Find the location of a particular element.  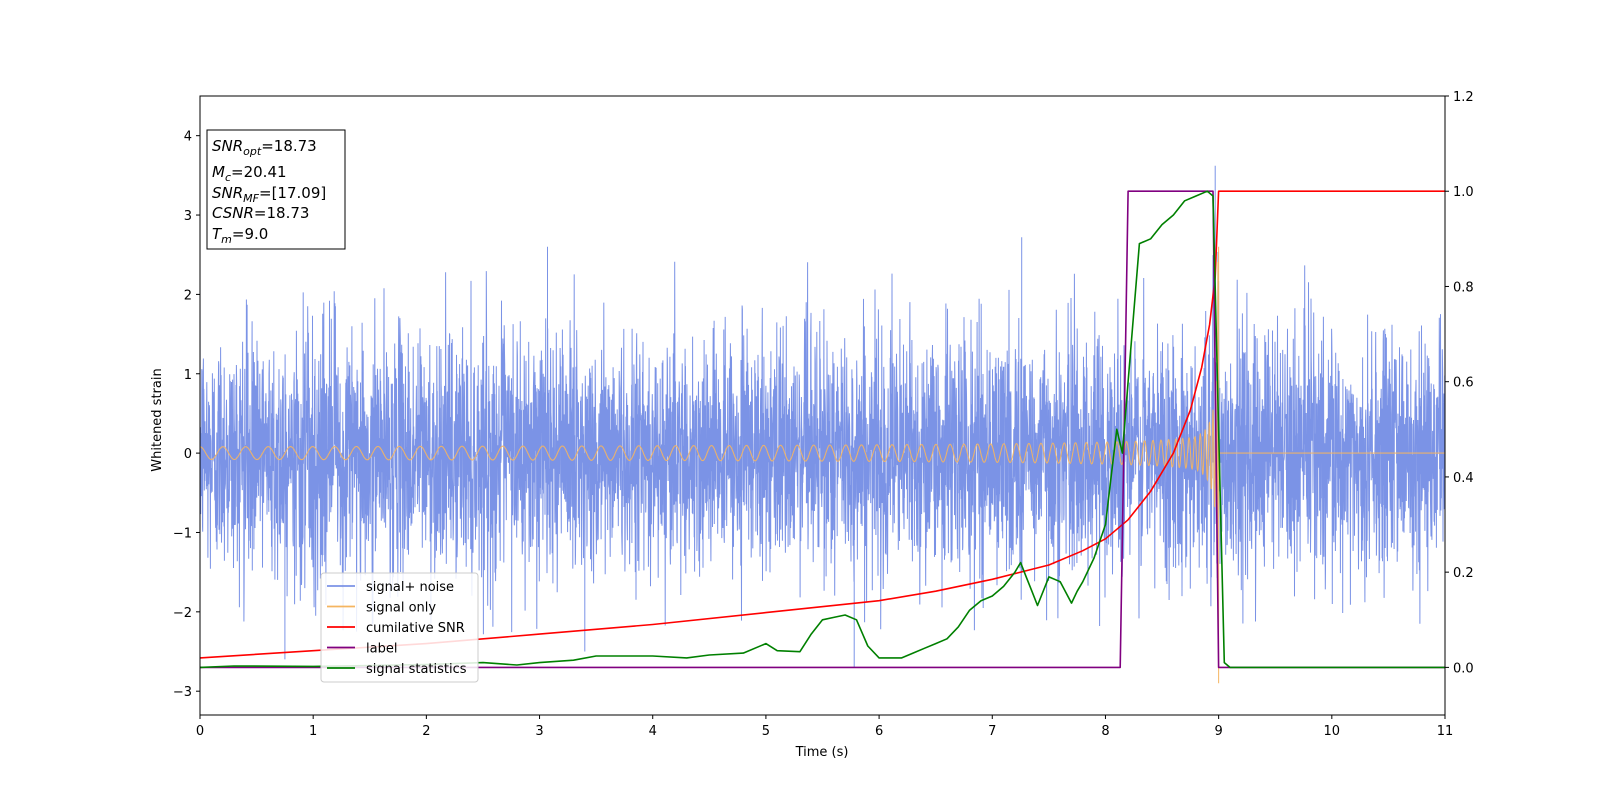

legend-label: signal only is located at coordinates (401, 608).